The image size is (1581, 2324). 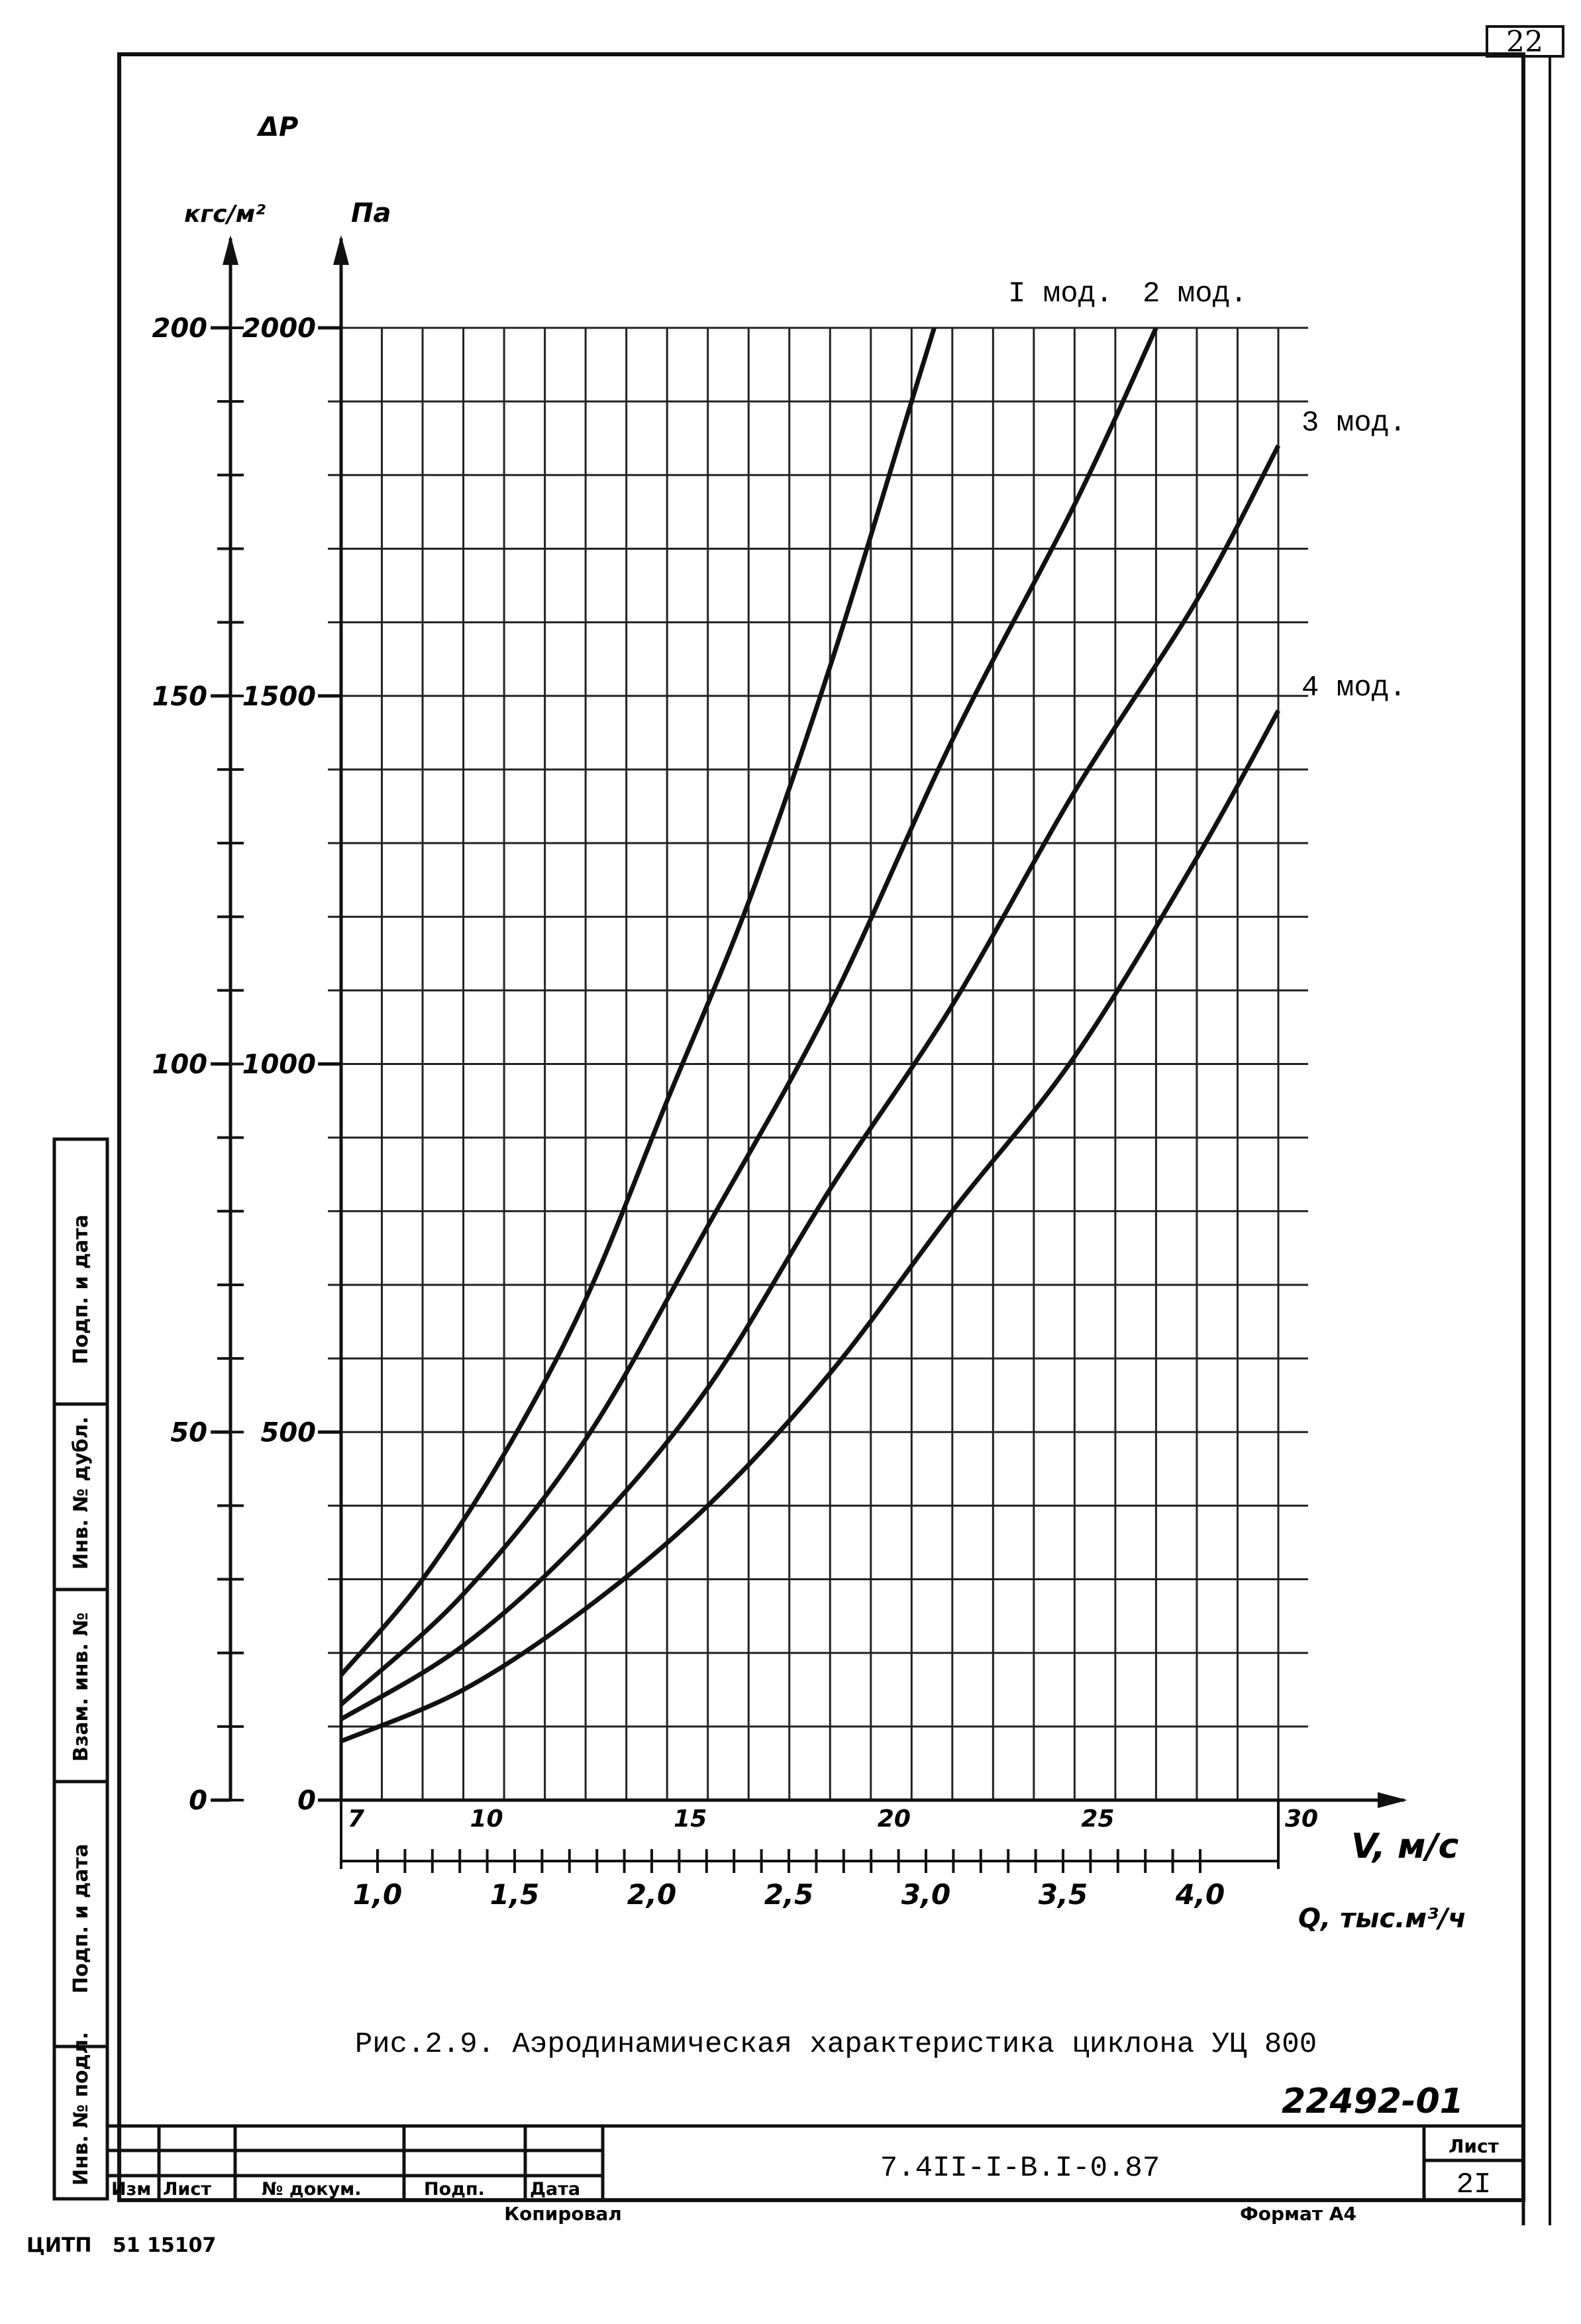 I want to click on side-stamp, so click(x=80, y=1669).